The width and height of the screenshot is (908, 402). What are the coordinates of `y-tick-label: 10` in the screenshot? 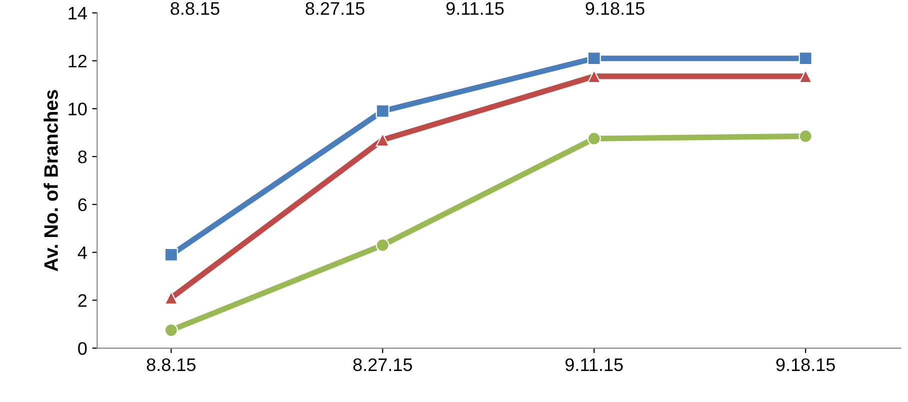 It's located at (77, 109).